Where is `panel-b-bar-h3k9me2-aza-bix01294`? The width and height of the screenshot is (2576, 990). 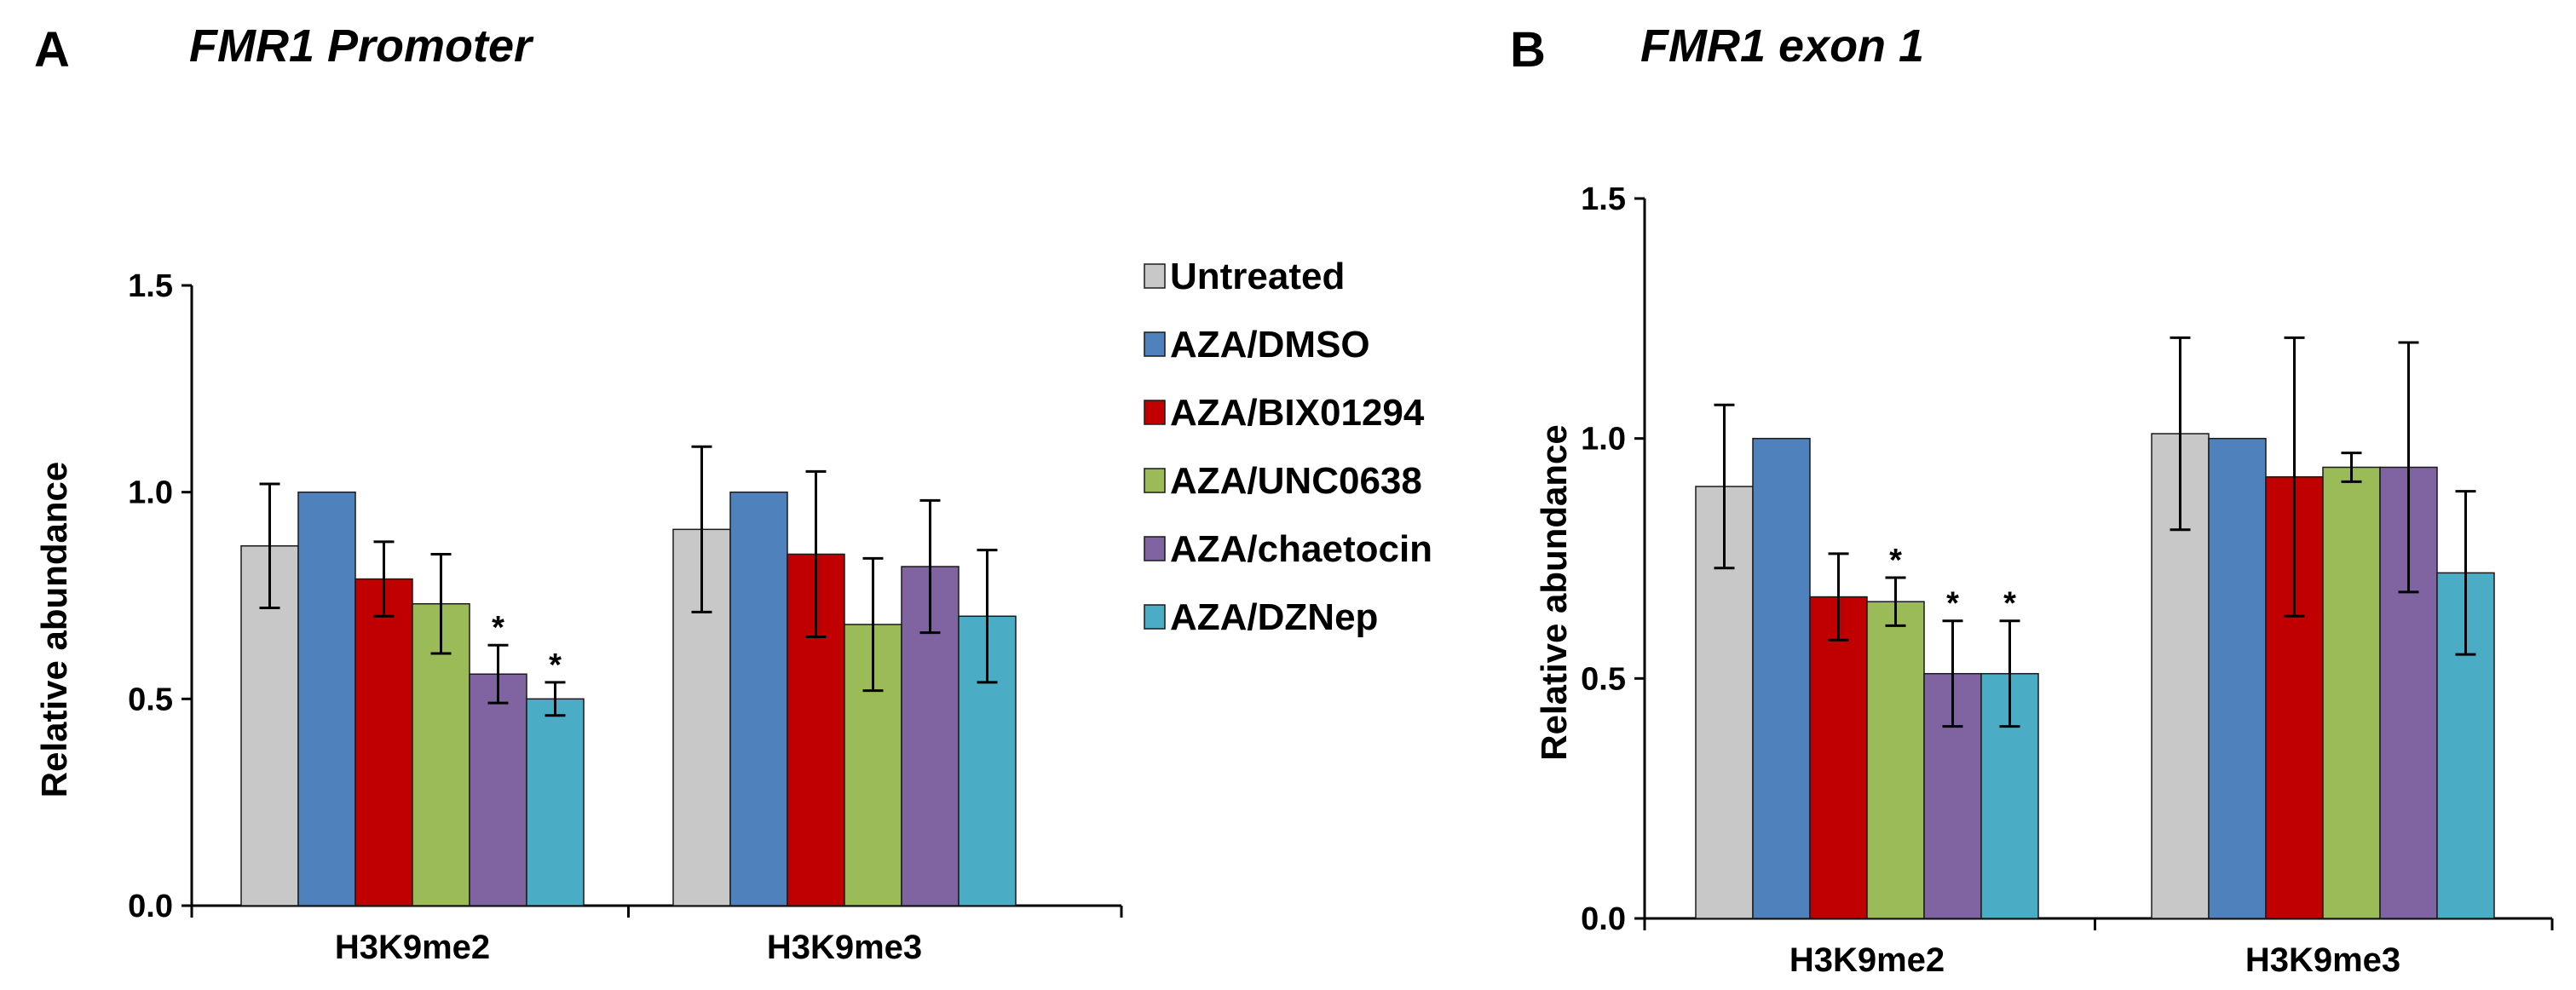
panel-b-bar-h3k9me2-aza-bix01294 is located at coordinates (1838, 757).